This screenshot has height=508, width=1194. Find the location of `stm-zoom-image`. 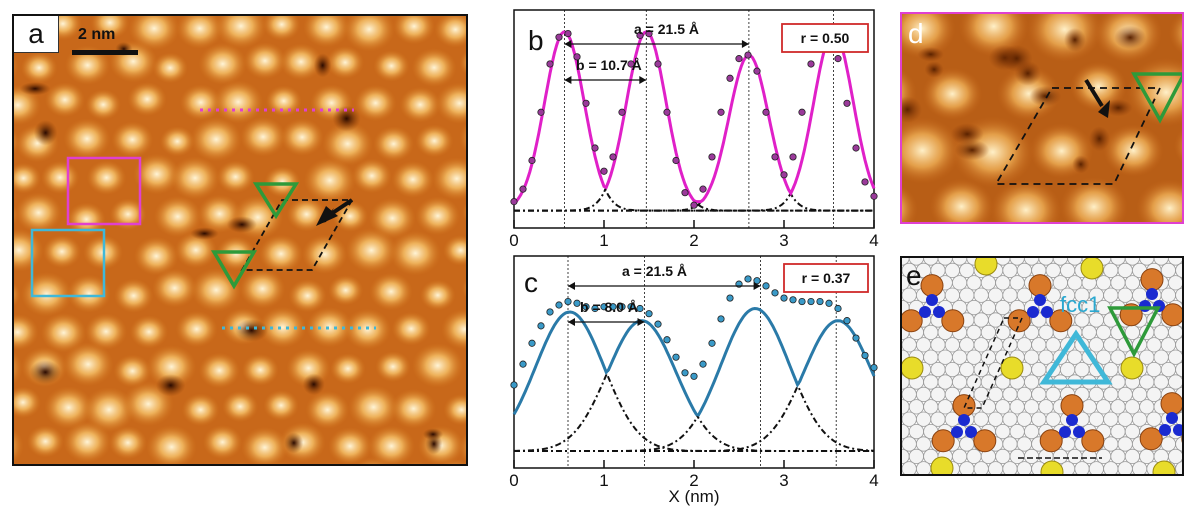

stm-zoom-image is located at coordinates (1042, 118).